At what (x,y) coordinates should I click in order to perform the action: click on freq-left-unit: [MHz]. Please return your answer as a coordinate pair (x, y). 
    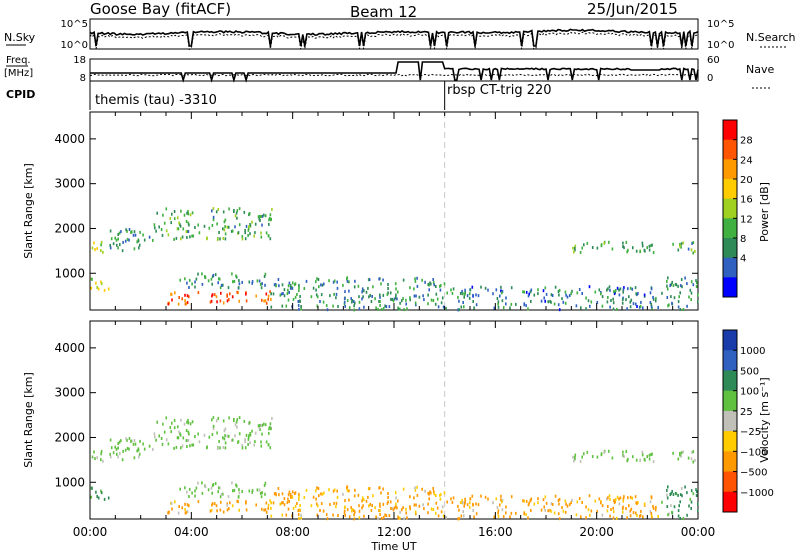
    Looking at the image, I should click on (18, 73).